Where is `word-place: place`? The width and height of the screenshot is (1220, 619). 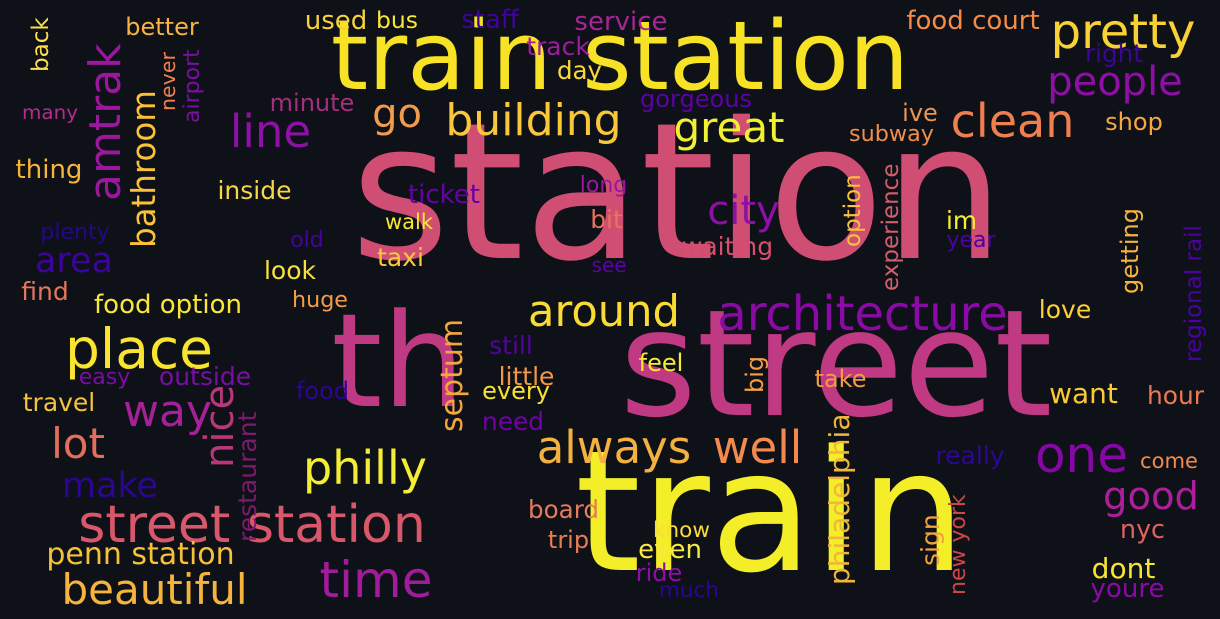
word-place: place is located at coordinates (139, 349).